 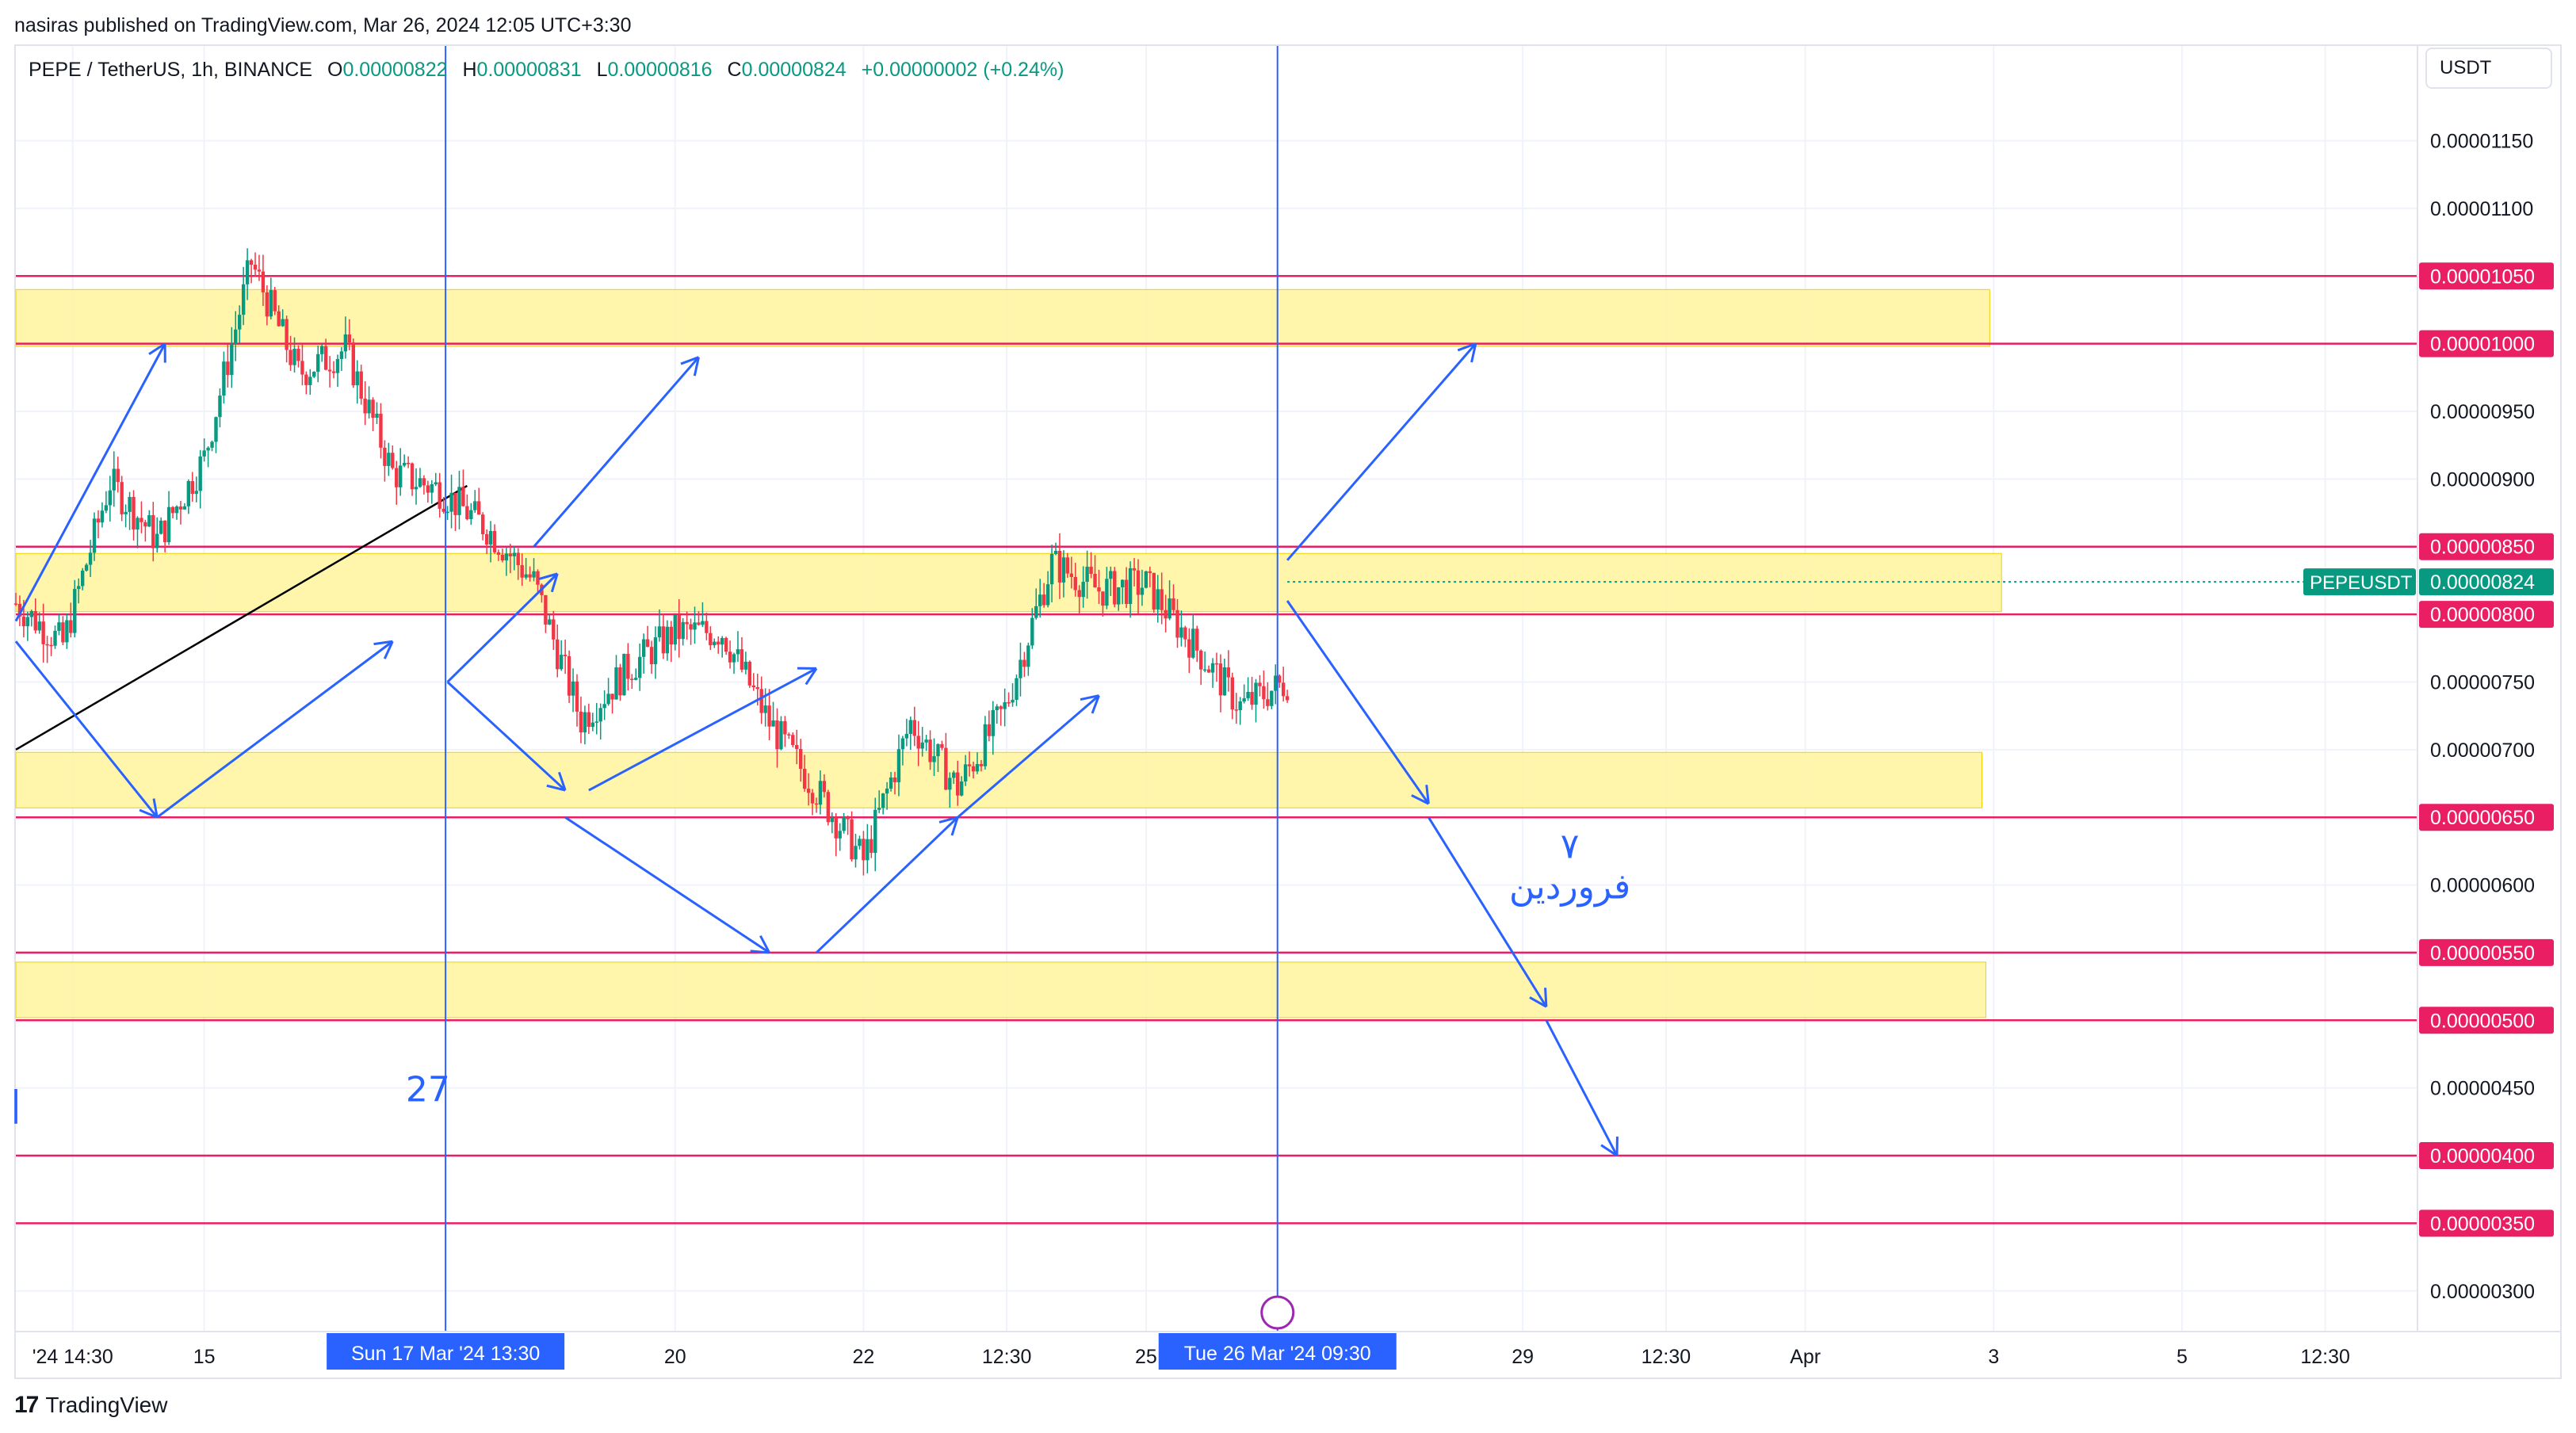 I want to click on trendline-layer, so click(x=241, y=617).